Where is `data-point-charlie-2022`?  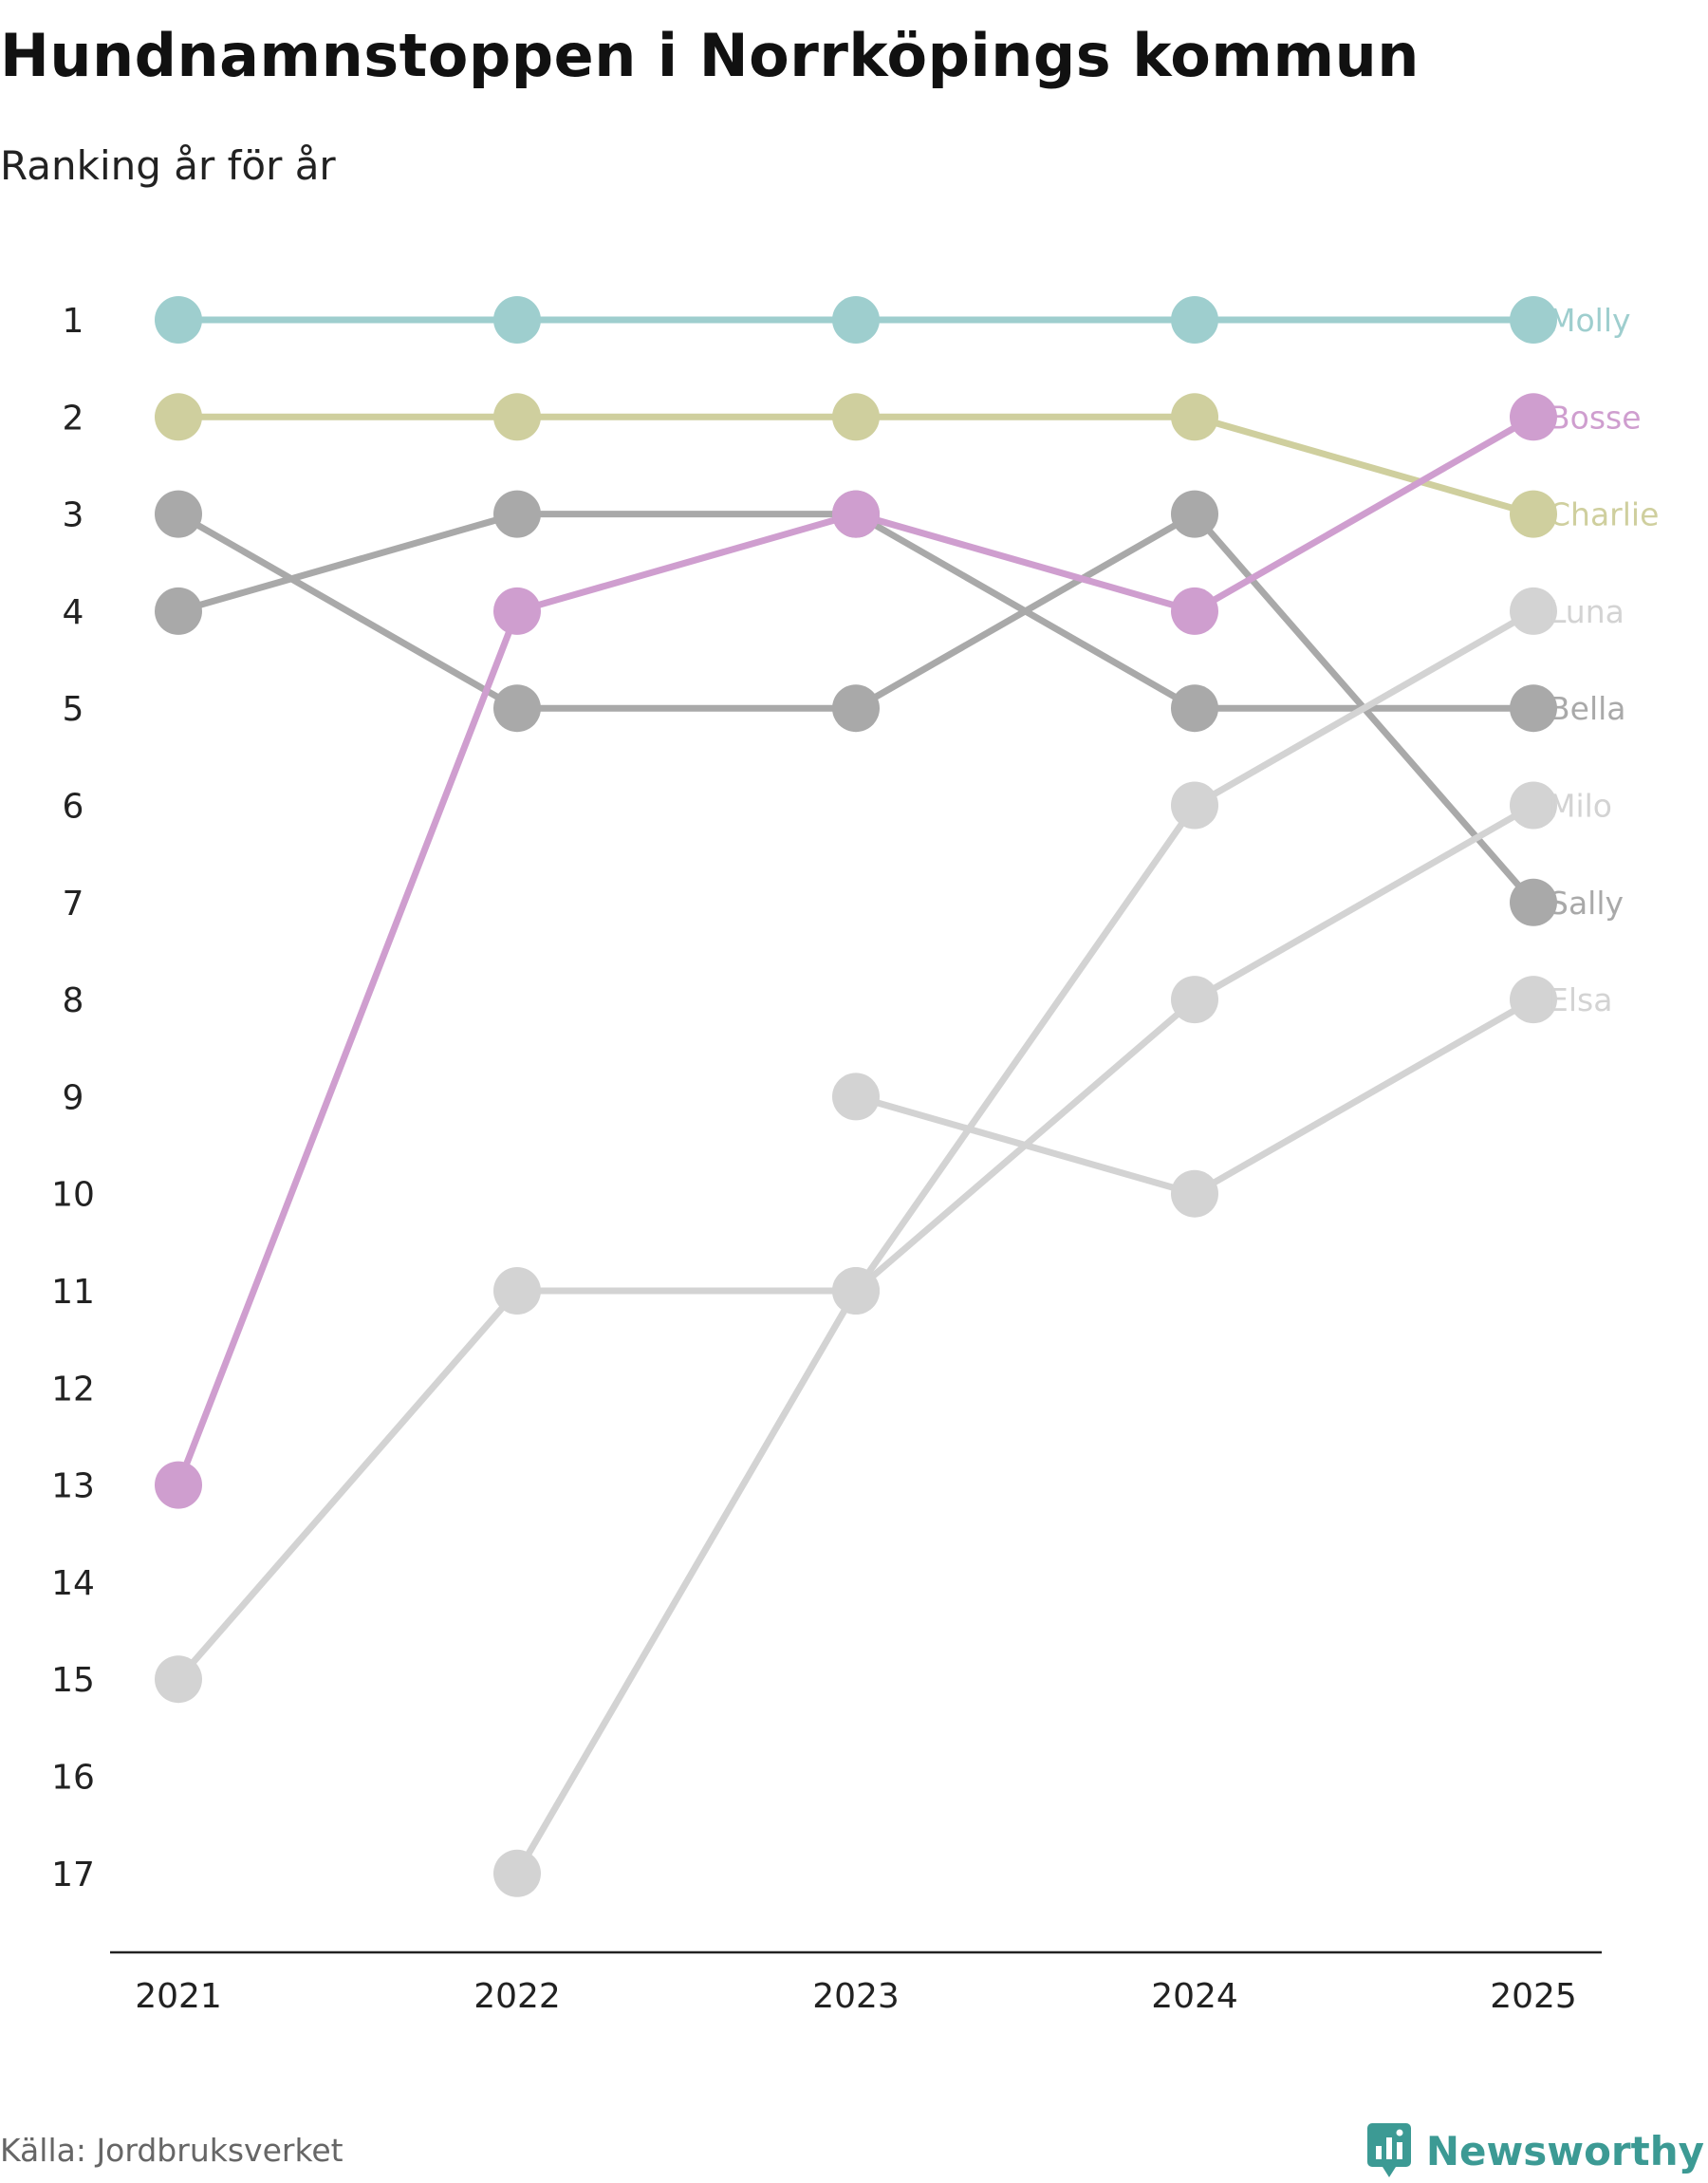 data-point-charlie-2022 is located at coordinates (517, 417).